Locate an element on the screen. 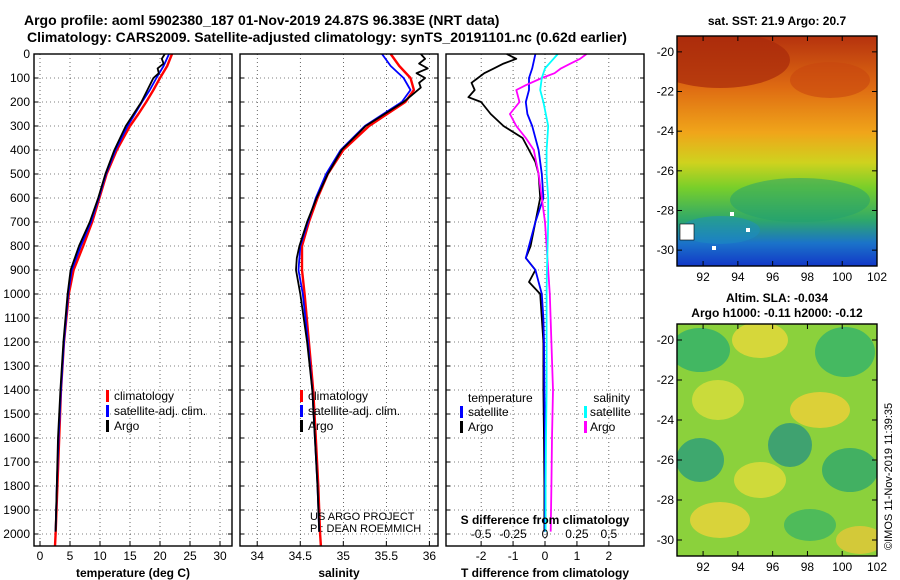 This screenshot has width=900, height=580. depth-tick-label: 300 is located at coordinates (20, 126).